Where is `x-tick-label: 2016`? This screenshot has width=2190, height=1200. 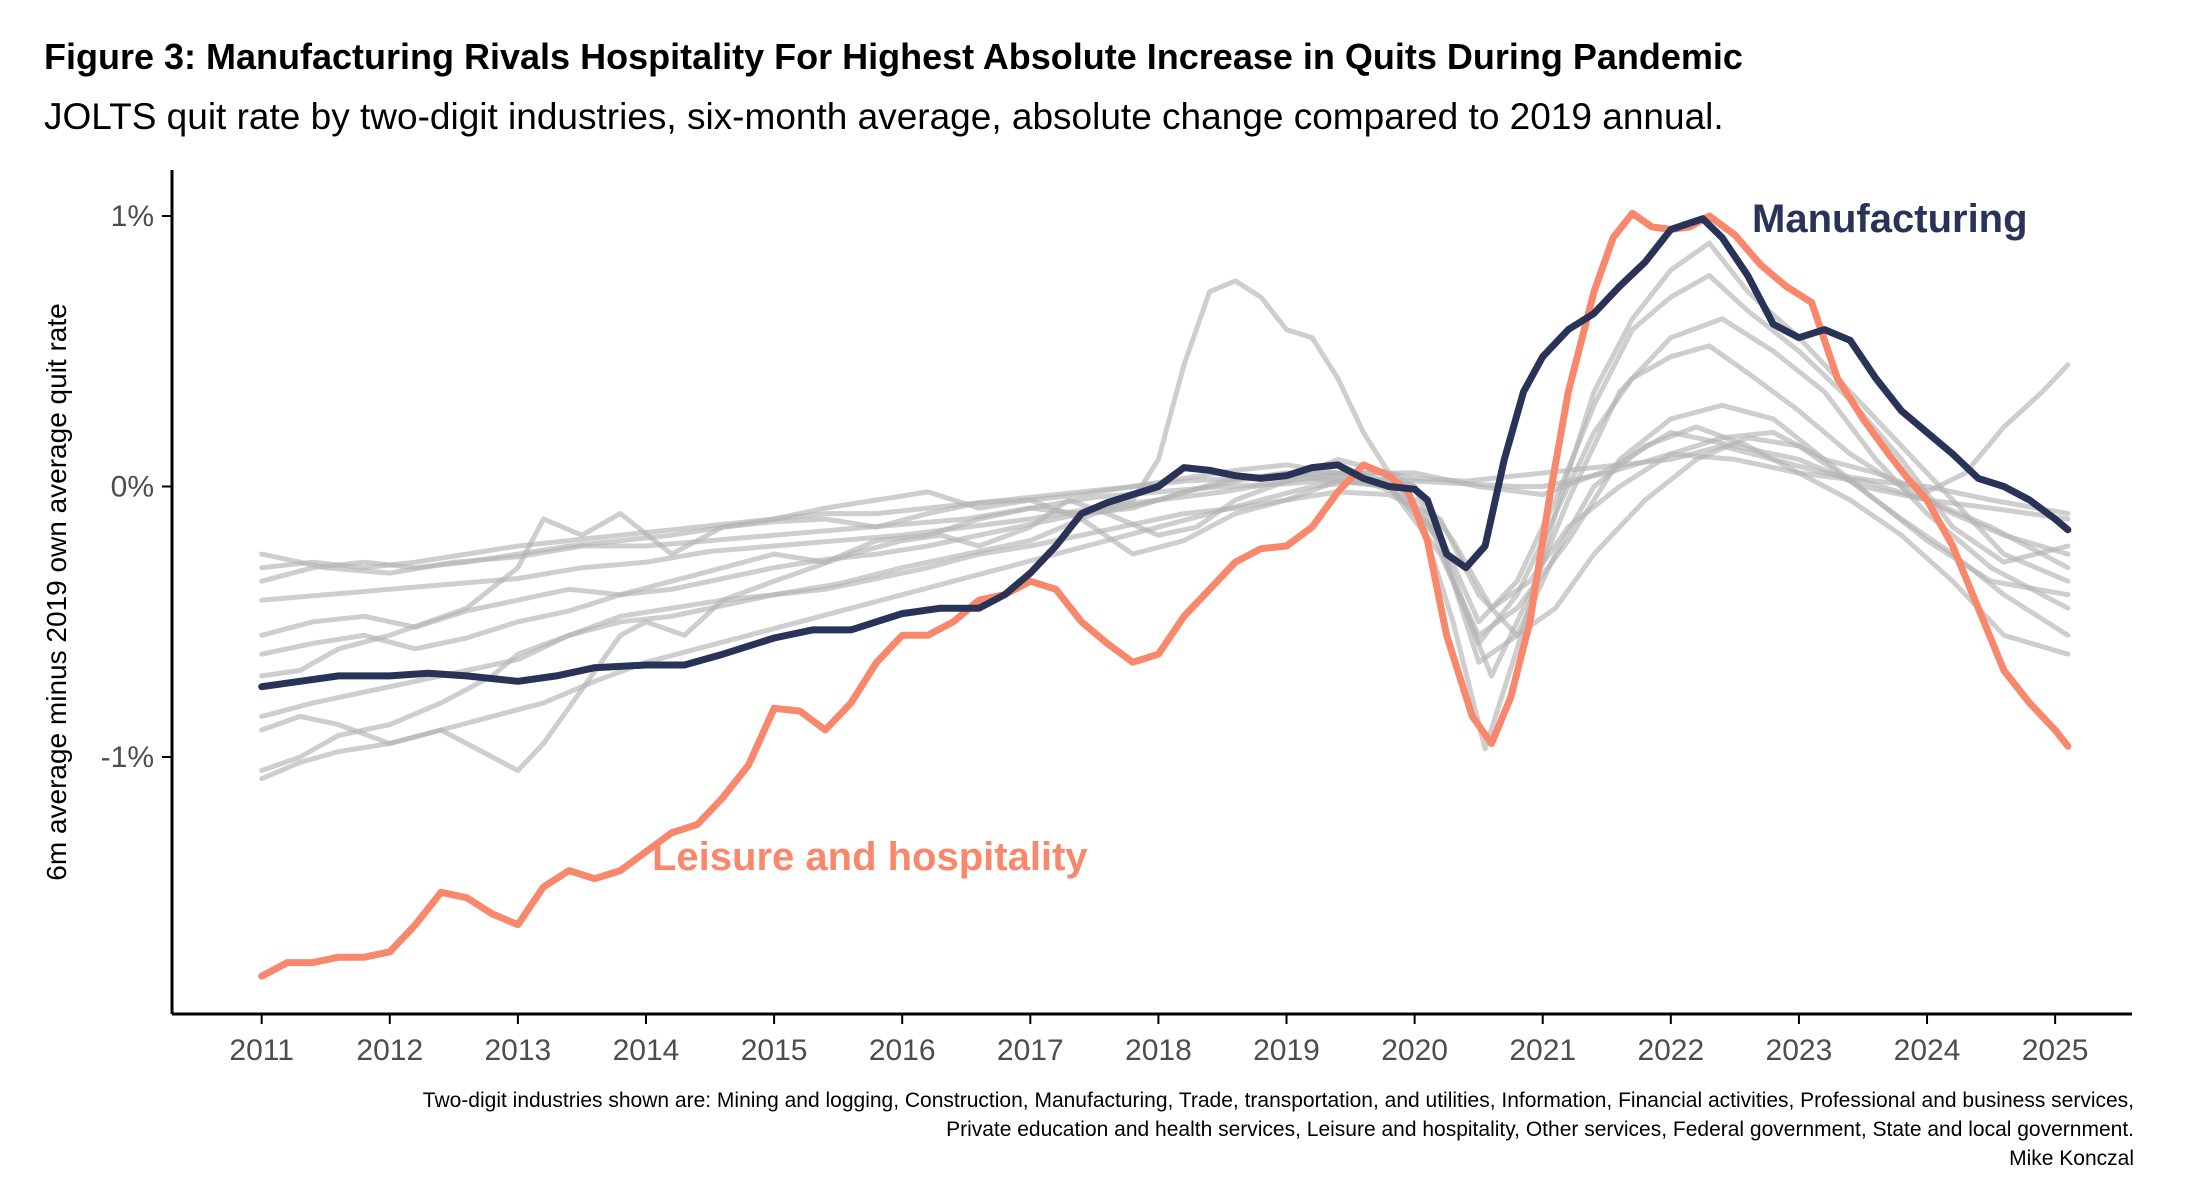 x-tick-label: 2016 is located at coordinates (902, 1050).